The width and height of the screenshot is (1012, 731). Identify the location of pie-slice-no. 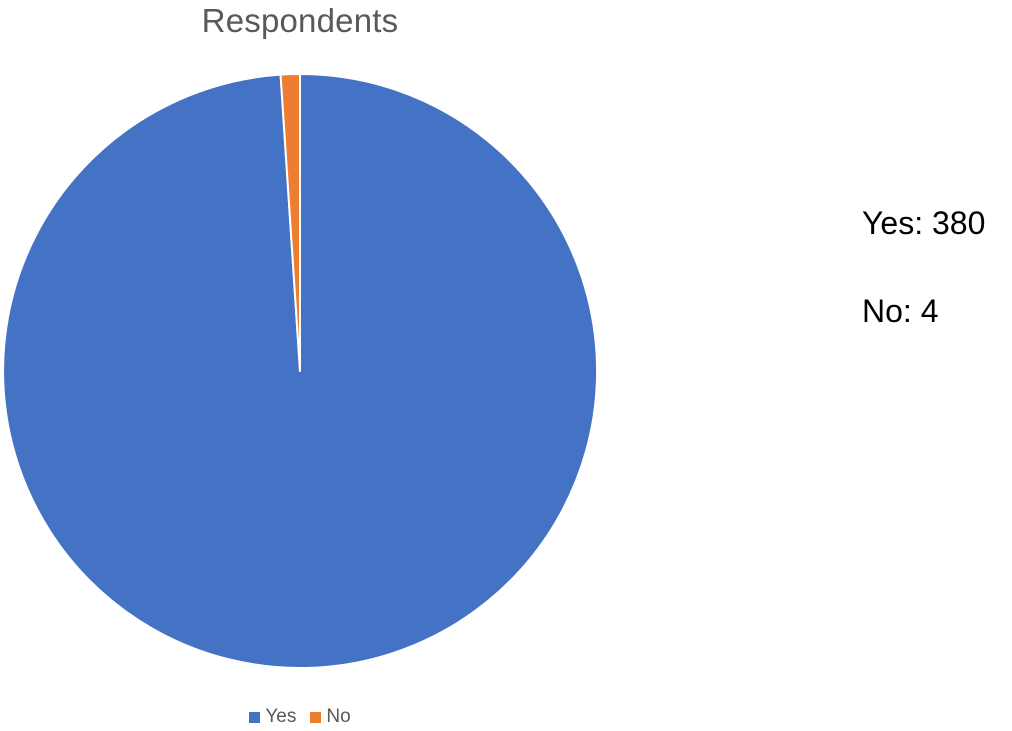
(290, 222).